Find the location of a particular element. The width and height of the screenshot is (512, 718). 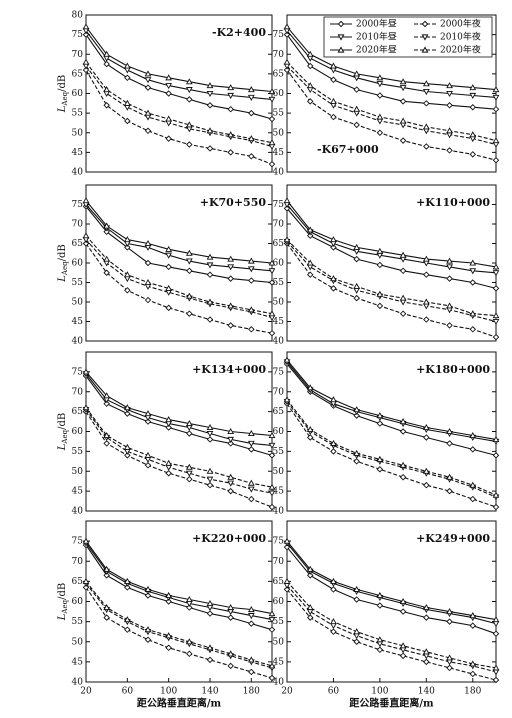

panel-label: +K249+000 is located at coordinates (453, 538).